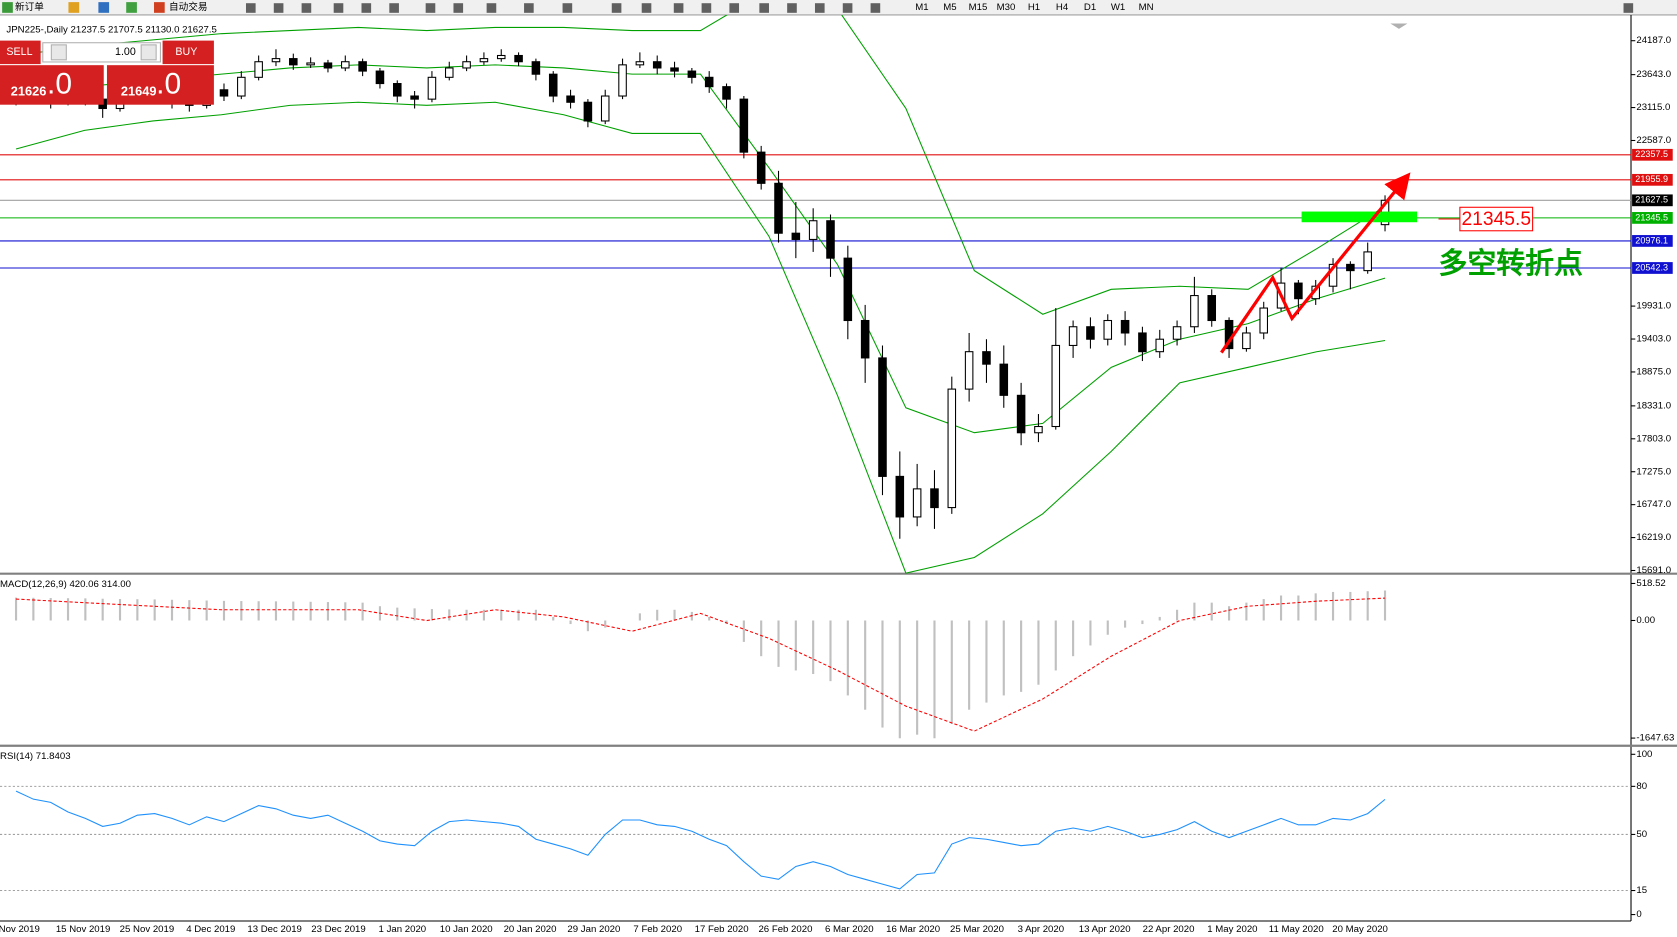 The width and height of the screenshot is (1677, 937). I want to click on timeframe-button: M15, so click(978, 7).